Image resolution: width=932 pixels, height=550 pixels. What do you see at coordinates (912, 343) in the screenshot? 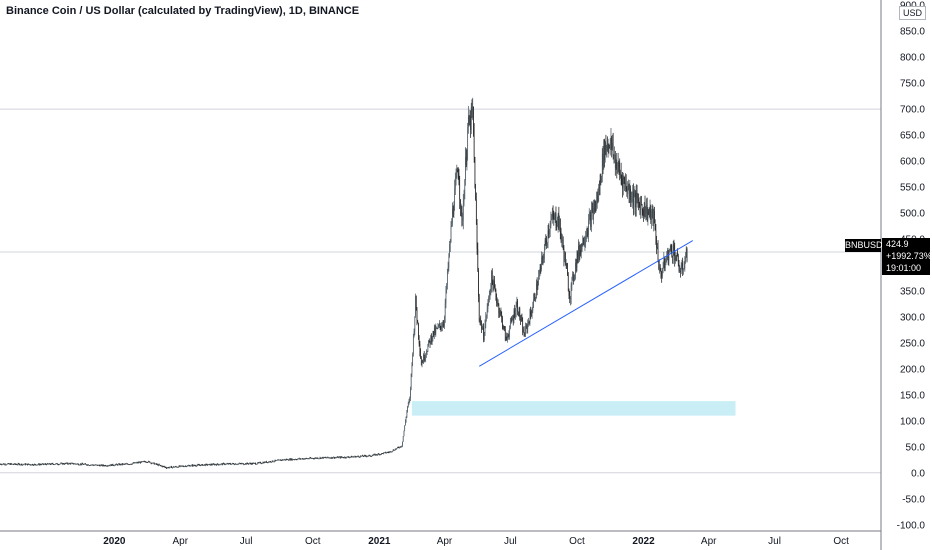
I see `price-tick-label: 250.0` at bounding box center [912, 343].